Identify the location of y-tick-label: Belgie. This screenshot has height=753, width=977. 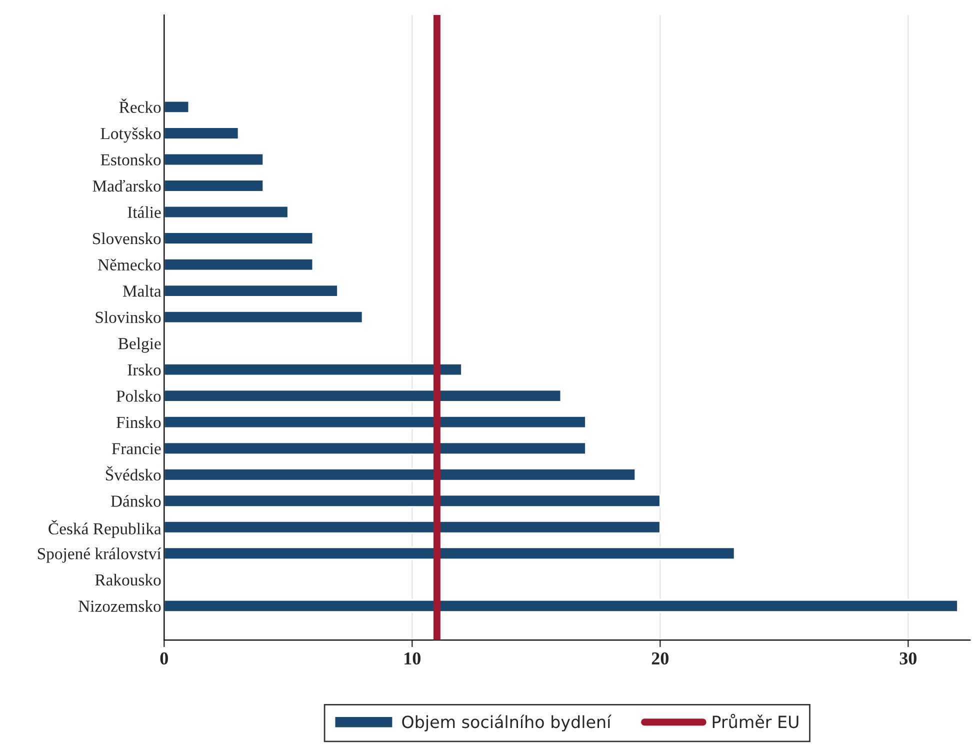
(139, 345).